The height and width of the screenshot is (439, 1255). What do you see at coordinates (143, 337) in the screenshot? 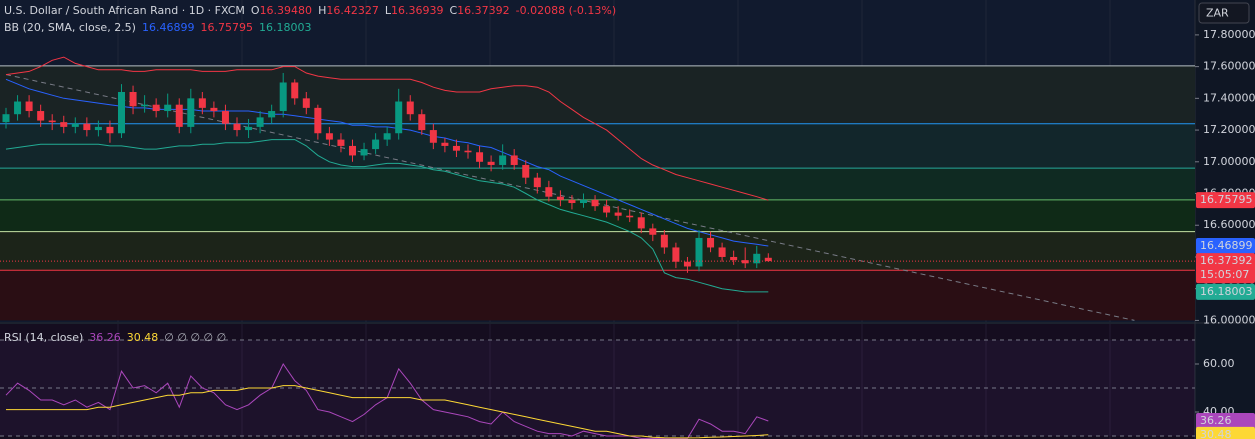
I see `legend-text: 30.48` at bounding box center [143, 337].